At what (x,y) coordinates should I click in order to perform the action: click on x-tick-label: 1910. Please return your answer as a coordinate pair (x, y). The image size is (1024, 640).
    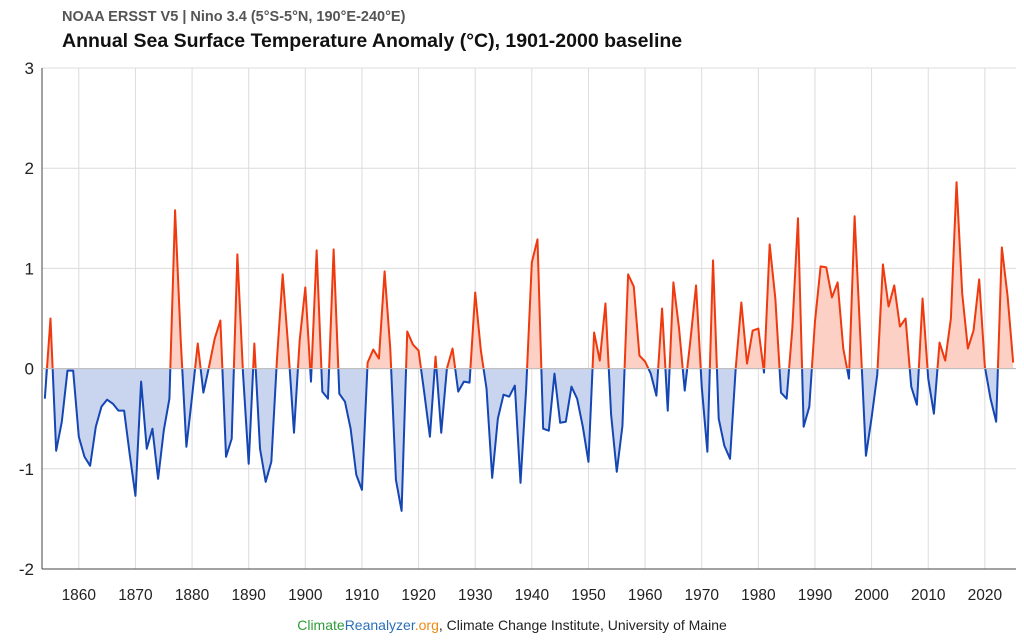
    Looking at the image, I should click on (362, 595).